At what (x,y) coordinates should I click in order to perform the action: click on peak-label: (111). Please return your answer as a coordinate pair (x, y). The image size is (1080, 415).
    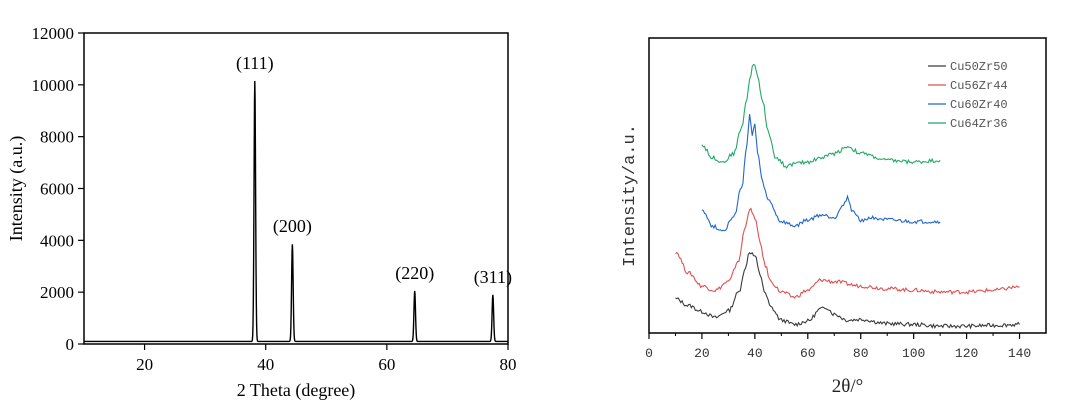
    Looking at the image, I should click on (255, 63).